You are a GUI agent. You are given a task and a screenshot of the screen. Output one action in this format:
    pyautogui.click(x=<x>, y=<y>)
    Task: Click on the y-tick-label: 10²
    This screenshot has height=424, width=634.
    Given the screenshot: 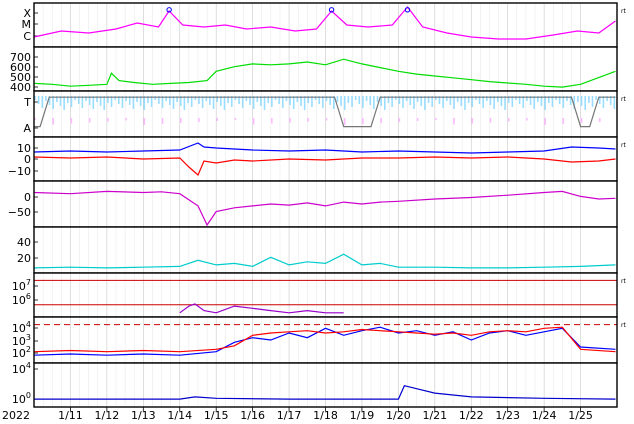 What is the action you would take?
    pyautogui.click(x=21, y=352)
    